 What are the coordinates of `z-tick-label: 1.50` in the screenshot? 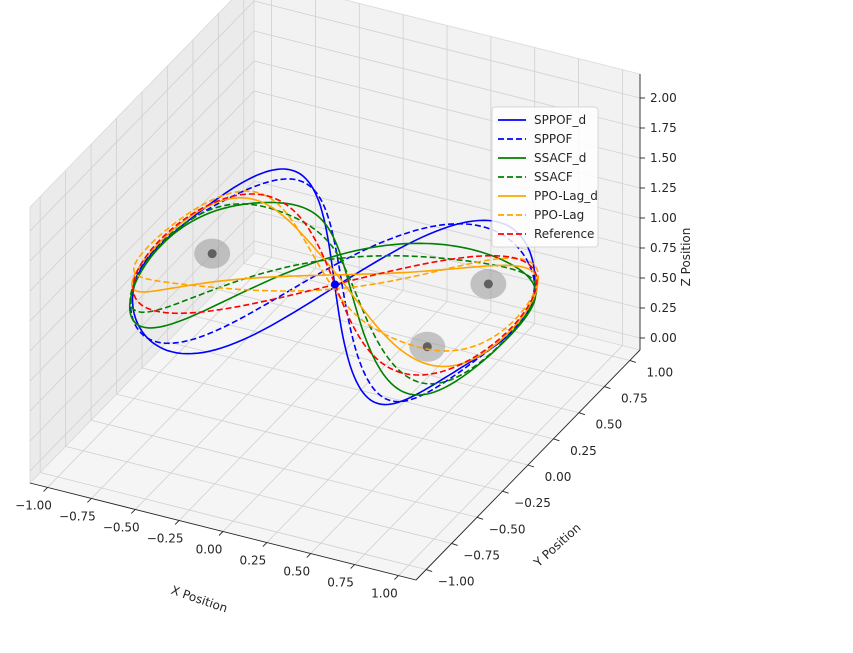 It's located at (663, 158).